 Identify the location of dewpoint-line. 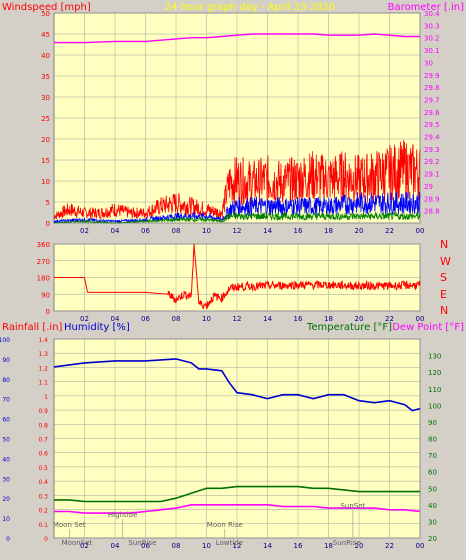
(237, 508).